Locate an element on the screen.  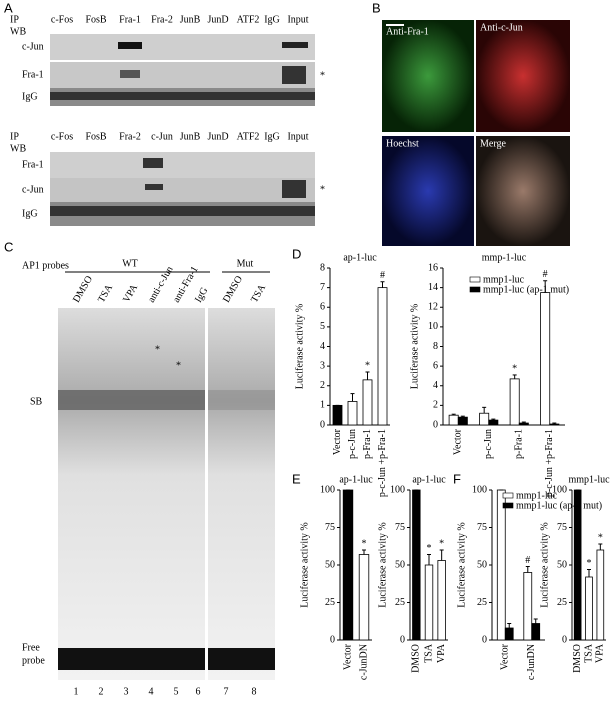
y-tick-label: 12 is located at coordinates (433, 307).